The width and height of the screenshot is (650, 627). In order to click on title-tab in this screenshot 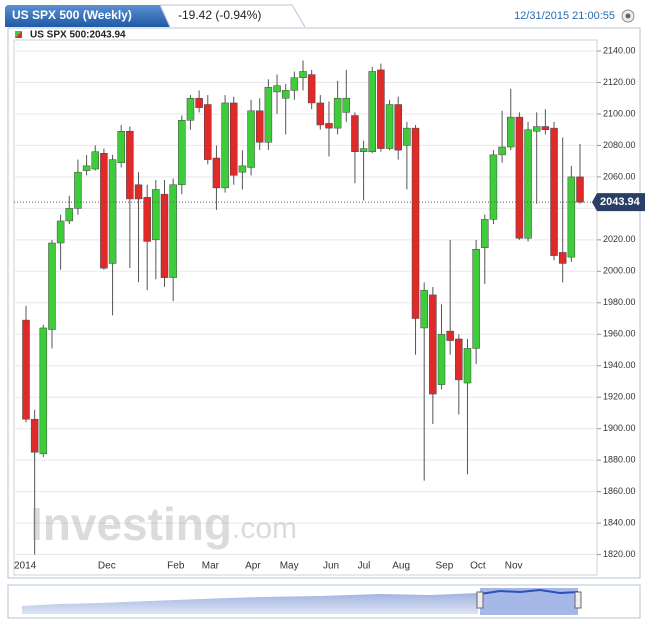, I will do `click(87, 16)`.